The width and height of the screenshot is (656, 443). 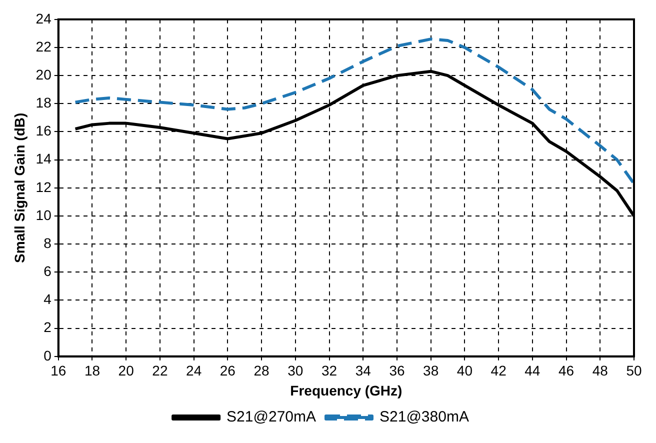 I want to click on x-tick-label: 44, so click(x=532, y=370).